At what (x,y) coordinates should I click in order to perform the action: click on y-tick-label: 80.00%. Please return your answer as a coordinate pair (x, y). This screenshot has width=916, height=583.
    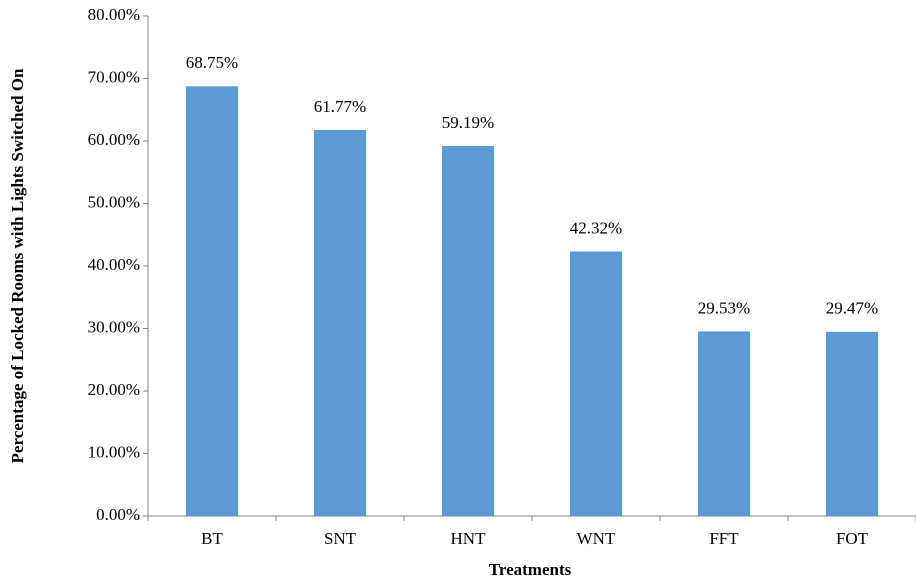
    Looking at the image, I should click on (114, 14).